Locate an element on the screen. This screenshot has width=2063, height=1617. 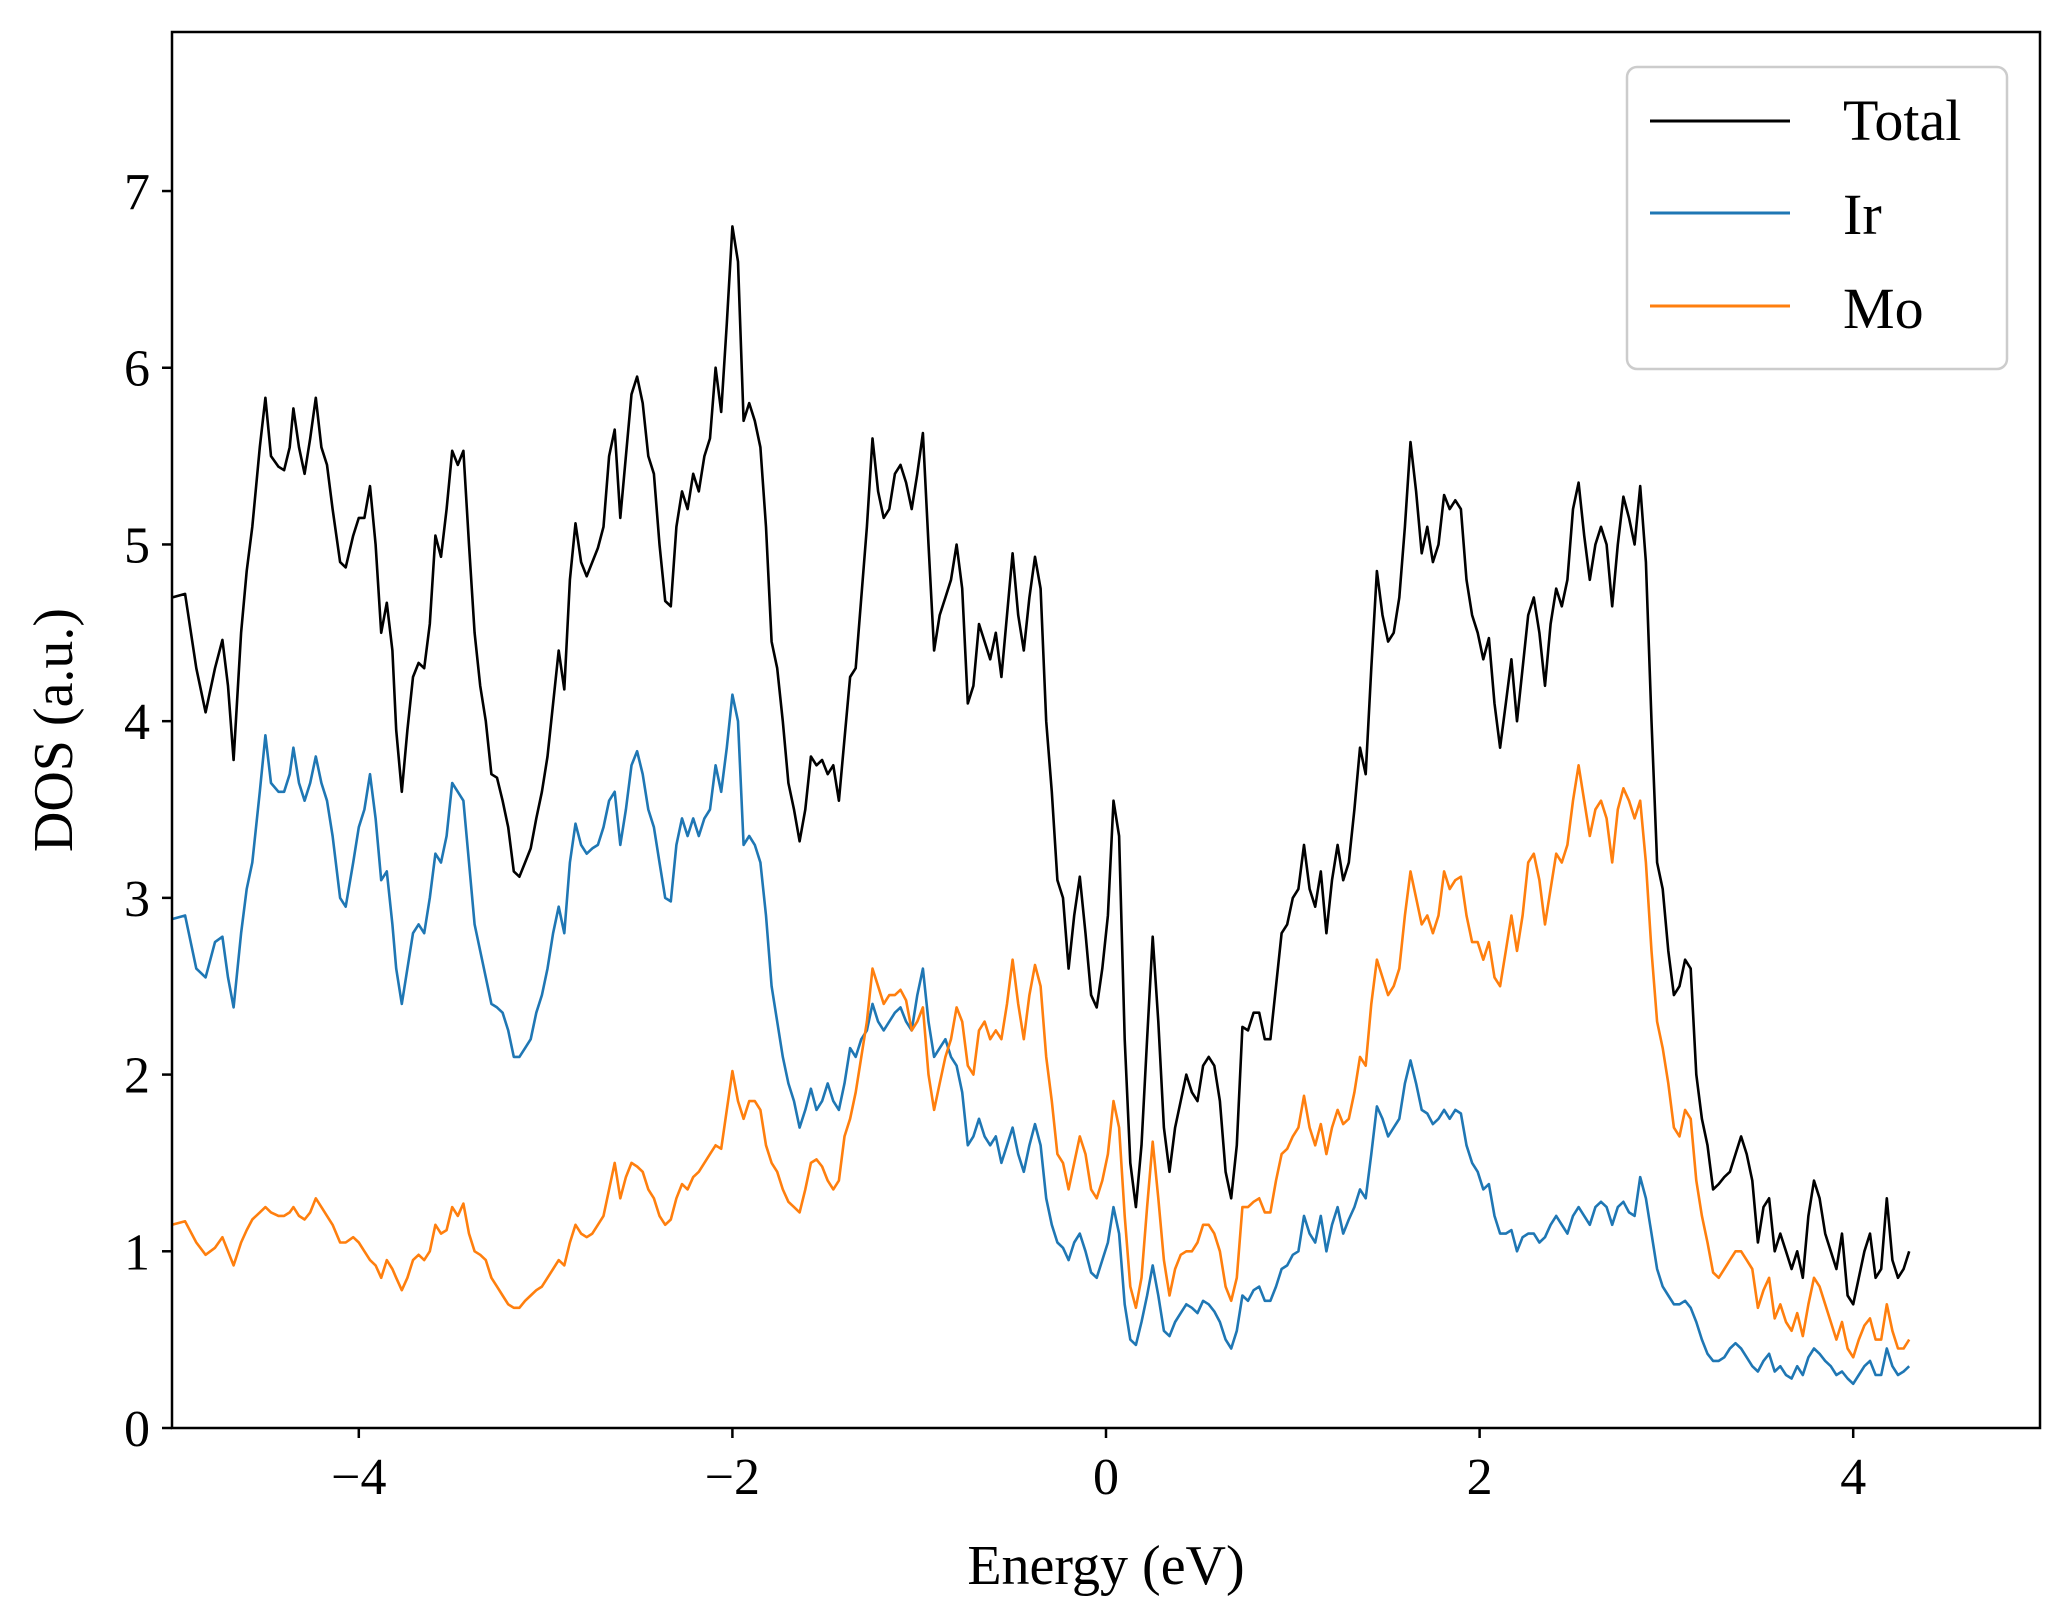
y-tick-label: 2 is located at coordinates (137, 1076).